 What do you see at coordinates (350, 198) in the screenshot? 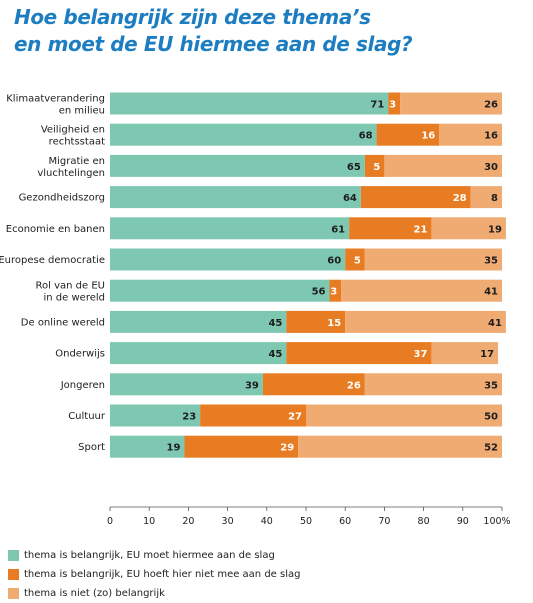
I see `data-label: 64` at bounding box center [350, 198].